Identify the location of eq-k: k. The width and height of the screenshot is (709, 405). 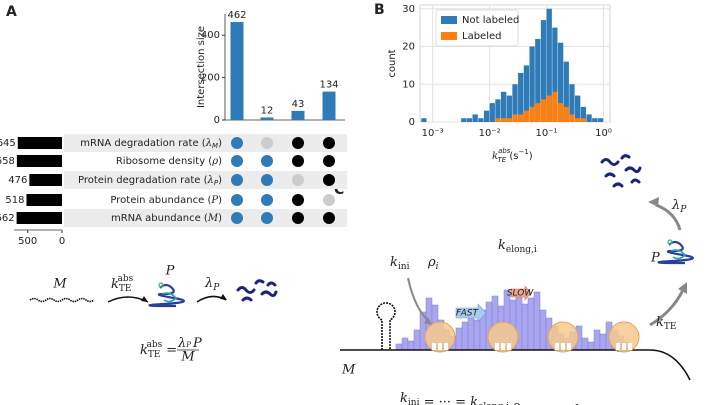
(144, 350).